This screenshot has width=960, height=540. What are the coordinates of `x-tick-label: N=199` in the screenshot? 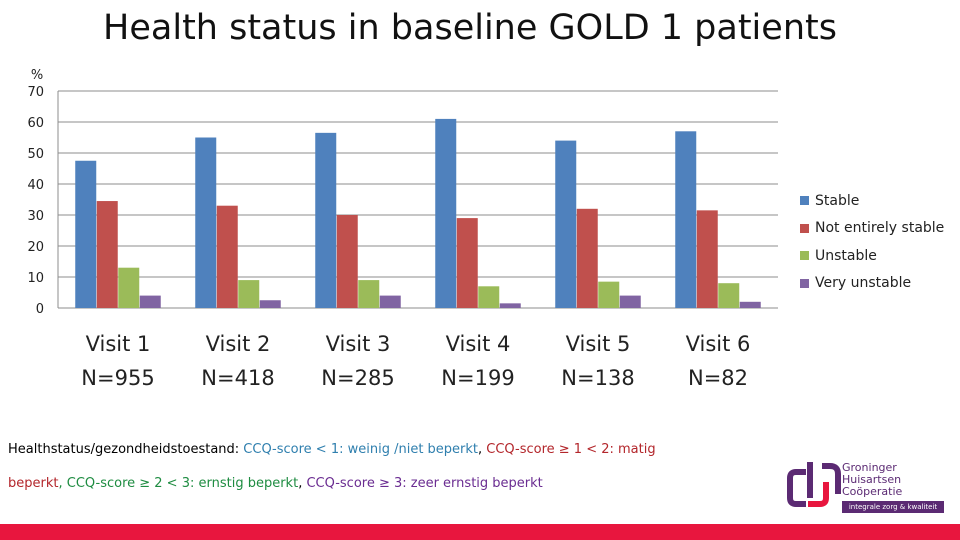 It's located at (477, 378).